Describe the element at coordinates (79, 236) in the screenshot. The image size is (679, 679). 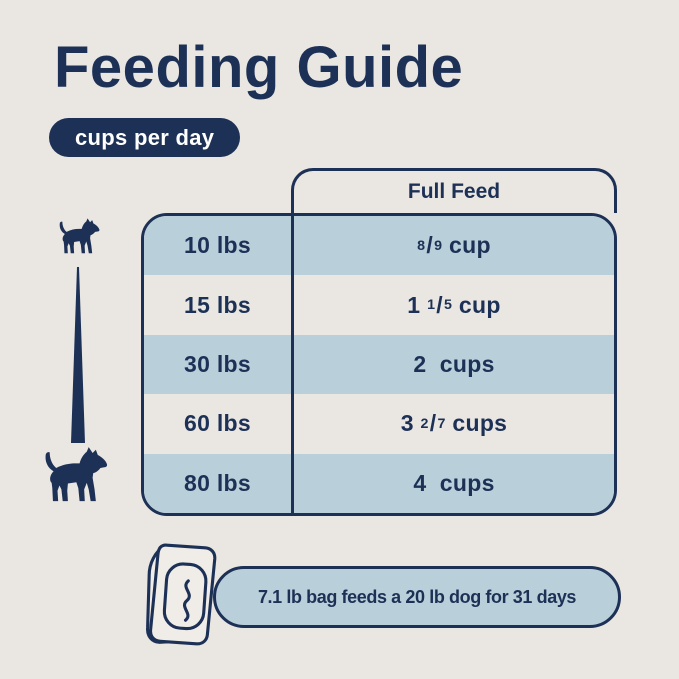
I see `small-dog-icon` at that location.